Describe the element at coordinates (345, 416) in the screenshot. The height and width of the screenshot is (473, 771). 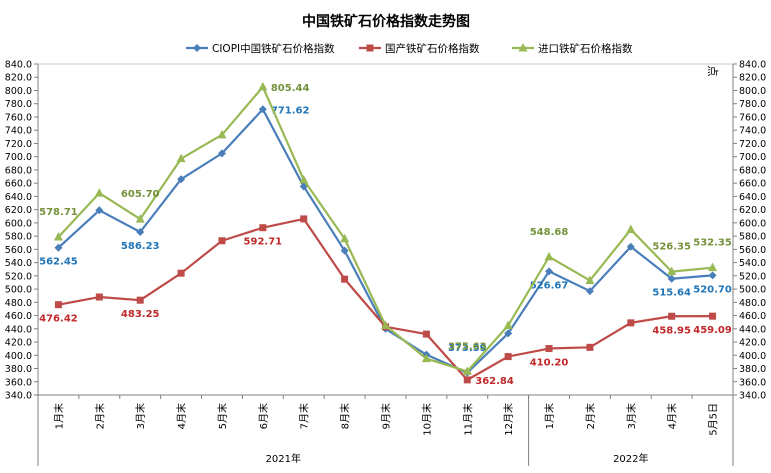
I see `x-tick-label: 8月末` at that location.